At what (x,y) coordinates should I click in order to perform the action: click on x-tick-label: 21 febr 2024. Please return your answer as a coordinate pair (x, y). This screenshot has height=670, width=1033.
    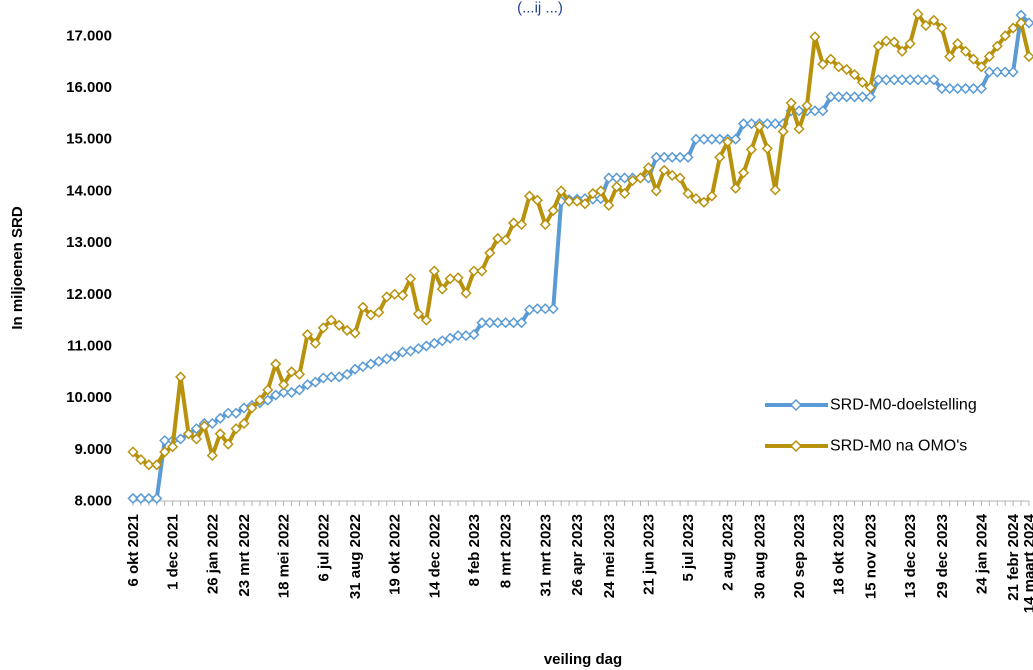
    Looking at the image, I should click on (1013, 556).